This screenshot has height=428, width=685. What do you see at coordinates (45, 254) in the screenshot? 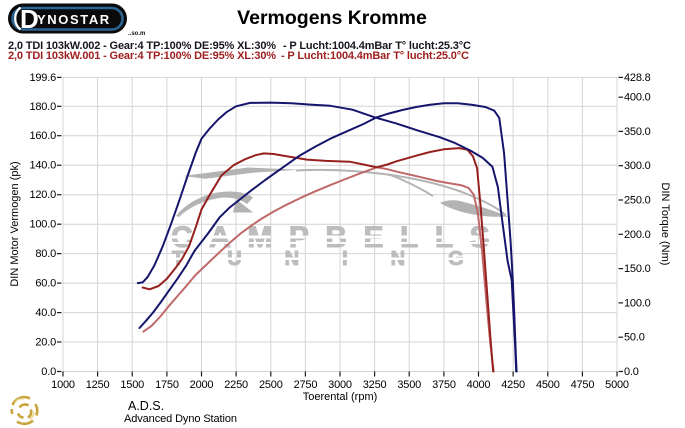
I see `svg-text: 80.0` at bounding box center [45, 254].